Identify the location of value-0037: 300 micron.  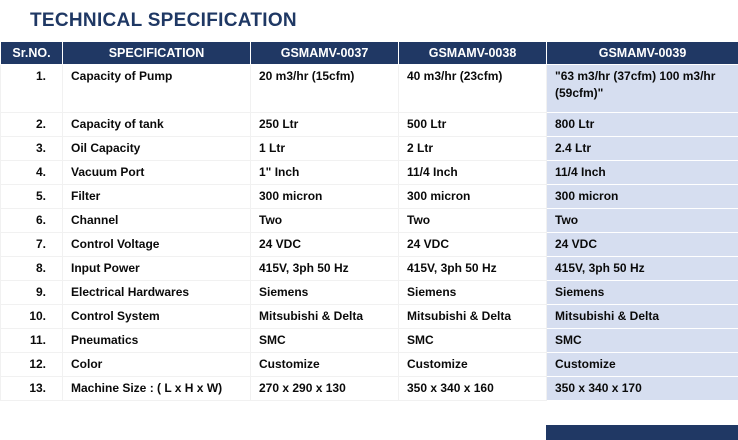
(324, 196).